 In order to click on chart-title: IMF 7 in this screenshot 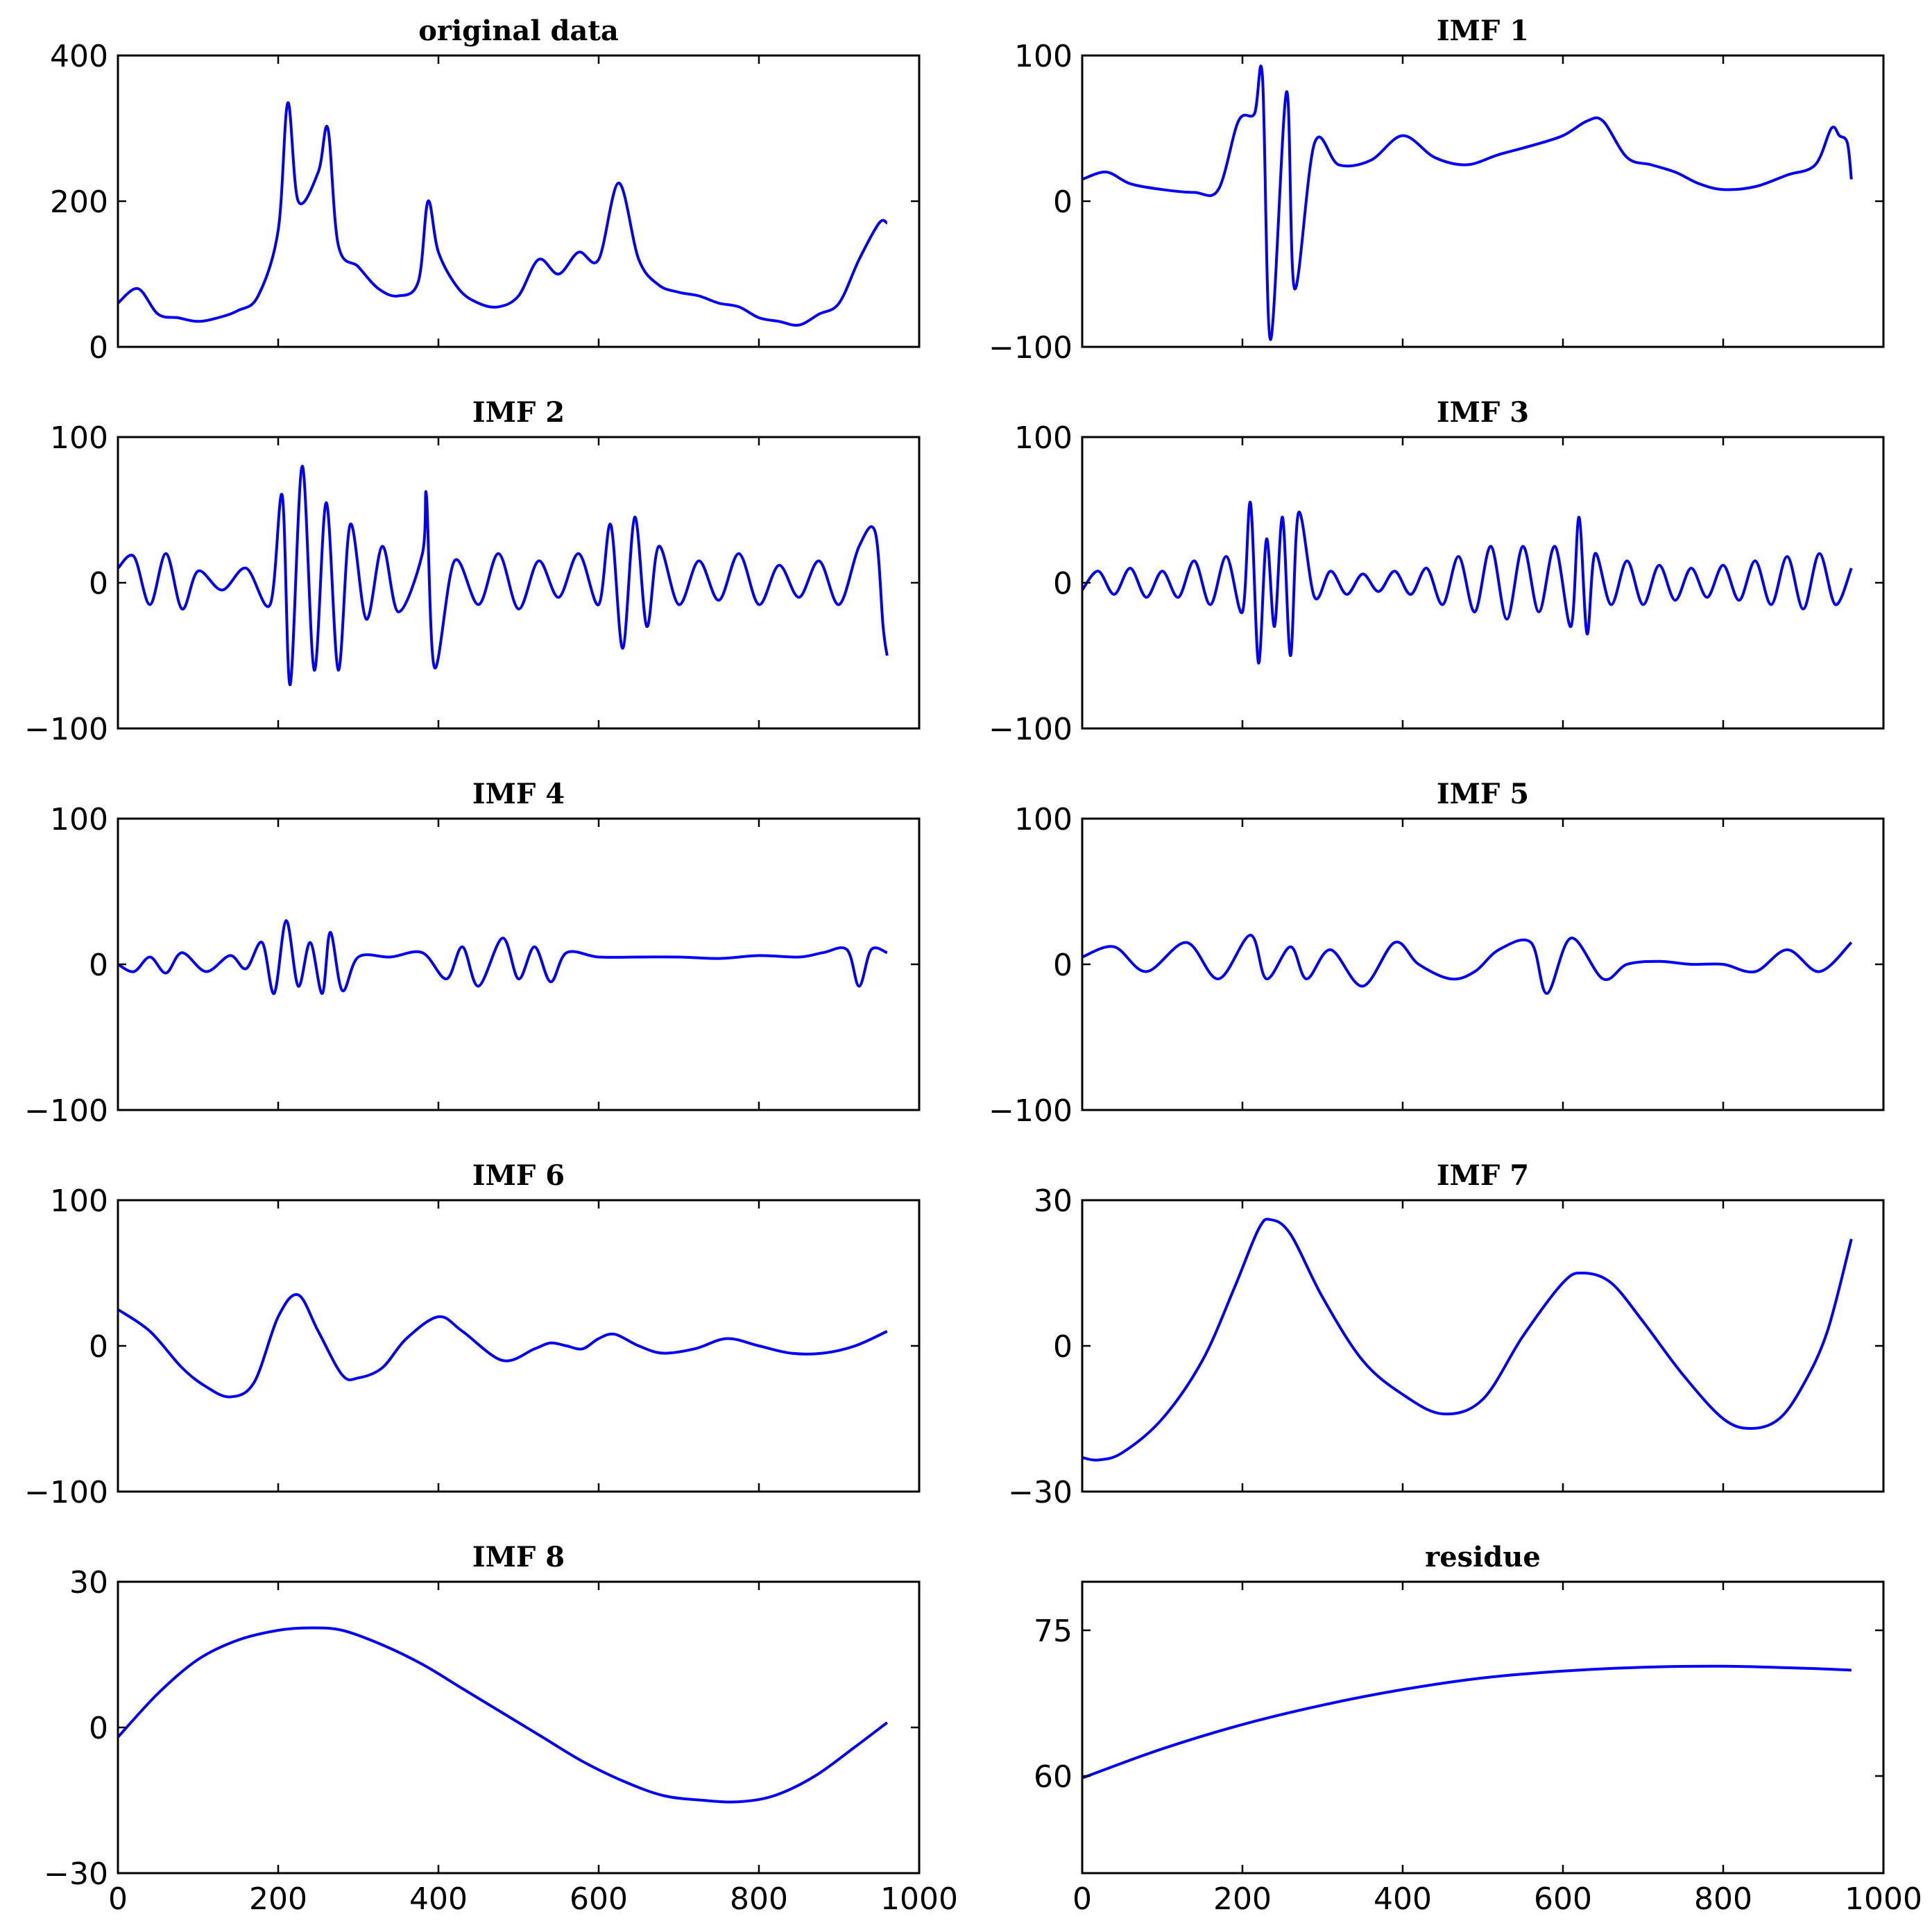, I will do `click(1483, 1175)`.